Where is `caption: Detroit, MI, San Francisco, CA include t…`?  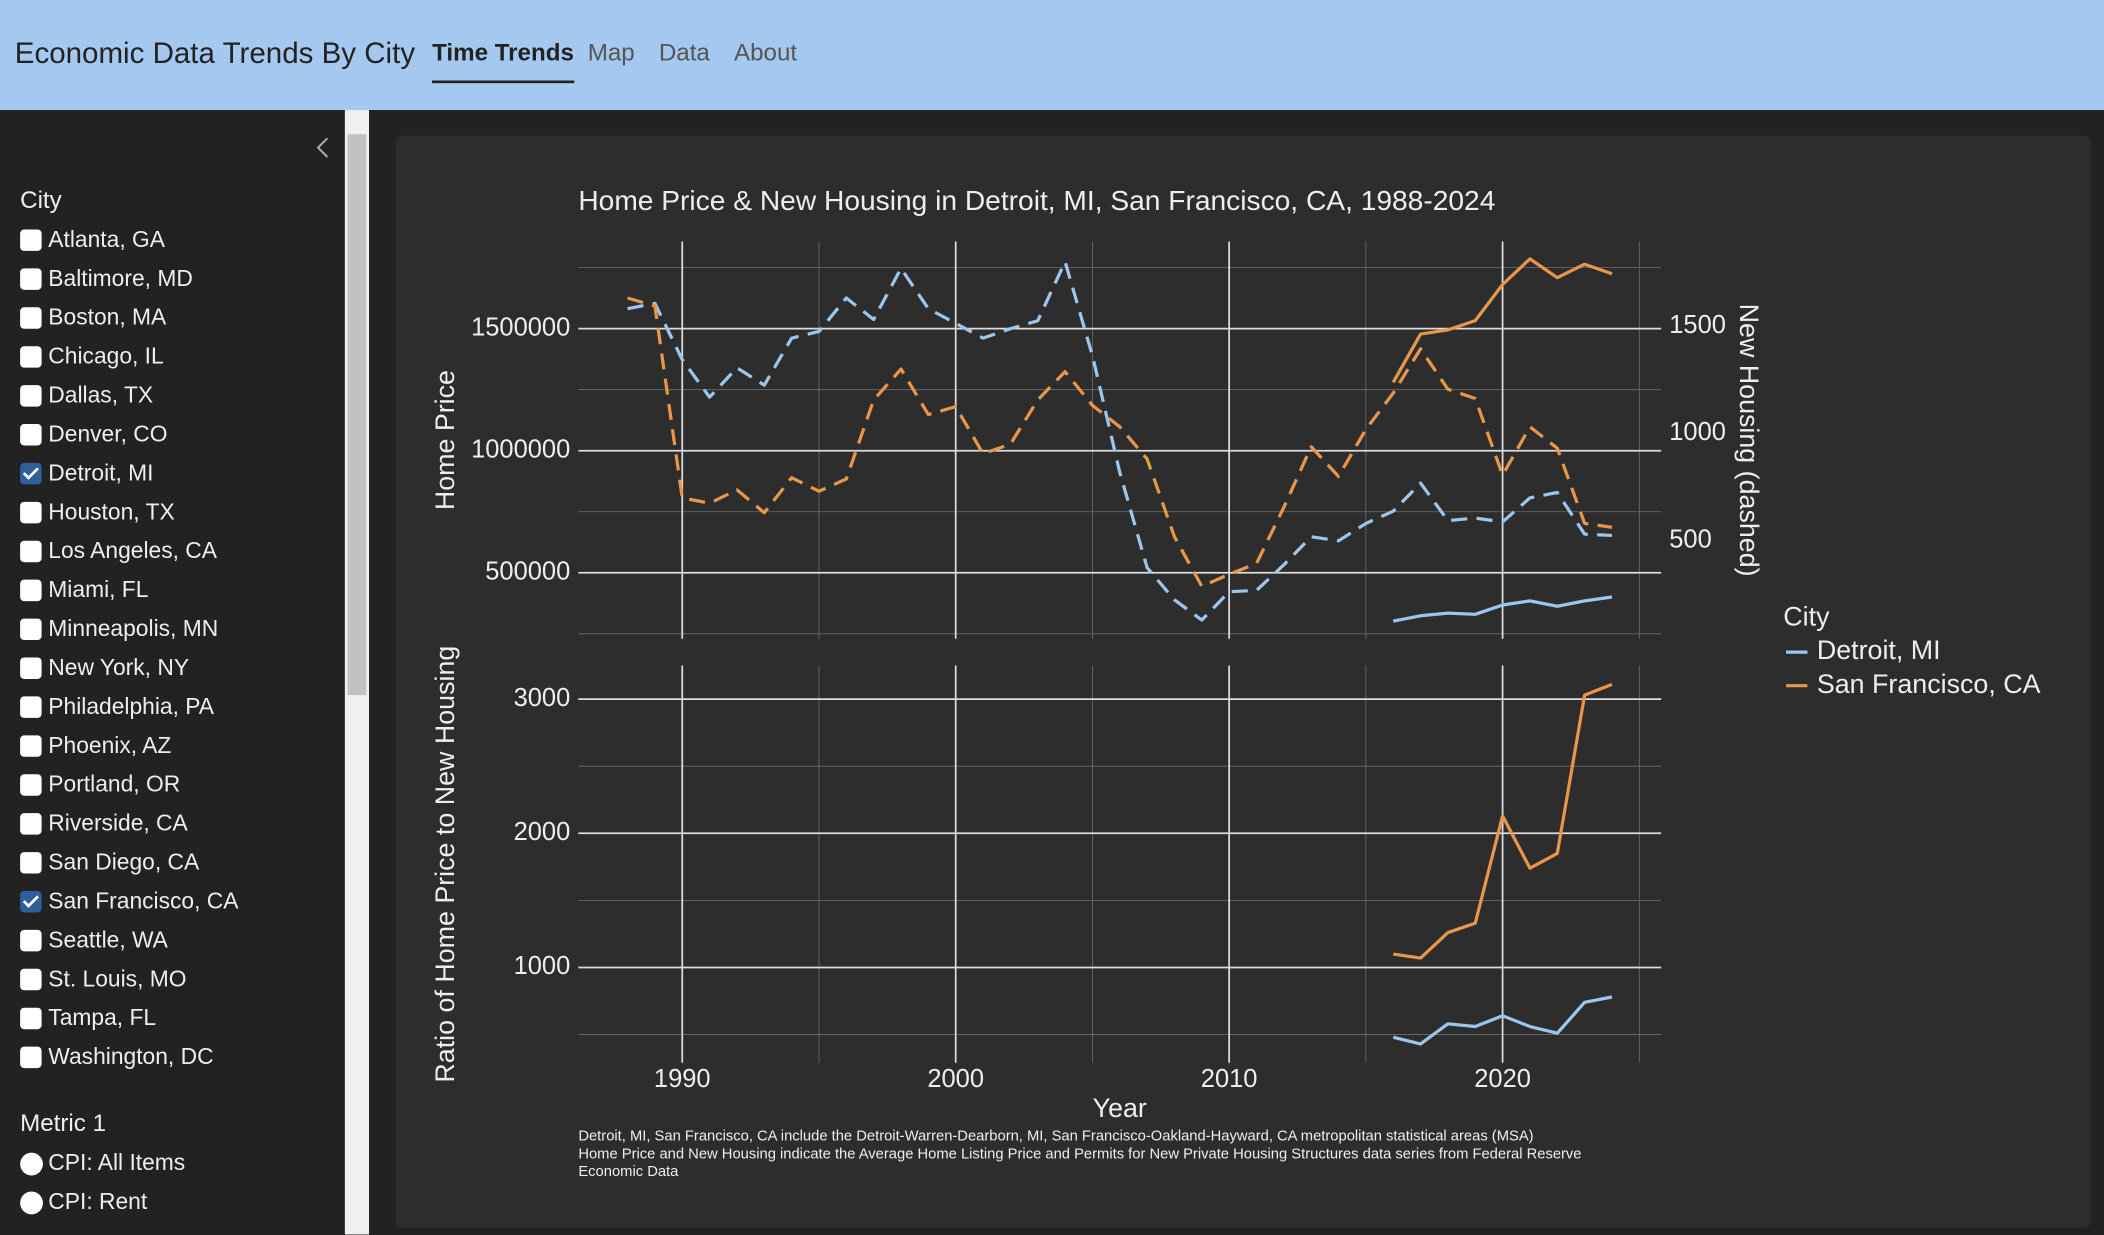
caption: Detroit, MI, San Francisco, CA include t… is located at coordinates (1055, 1136).